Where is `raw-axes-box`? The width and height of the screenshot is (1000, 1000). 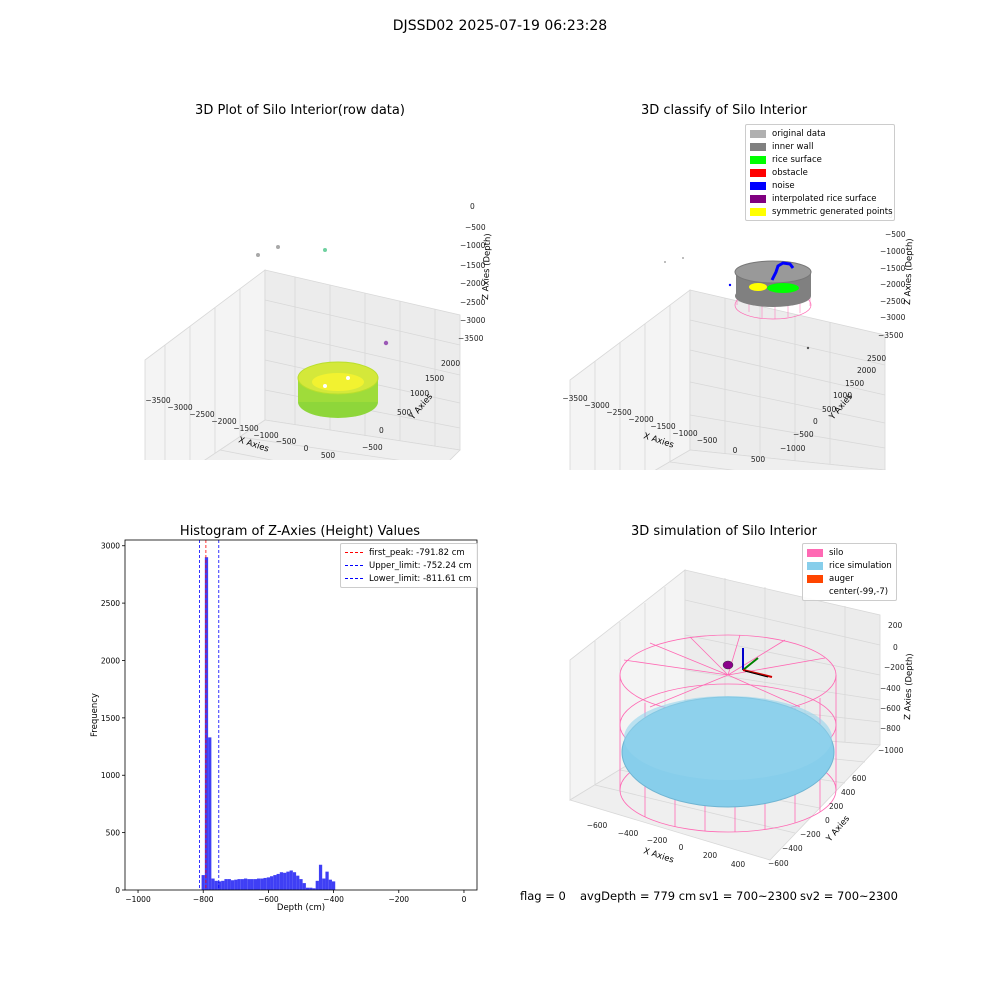 raw-axes-box is located at coordinates (302, 364).